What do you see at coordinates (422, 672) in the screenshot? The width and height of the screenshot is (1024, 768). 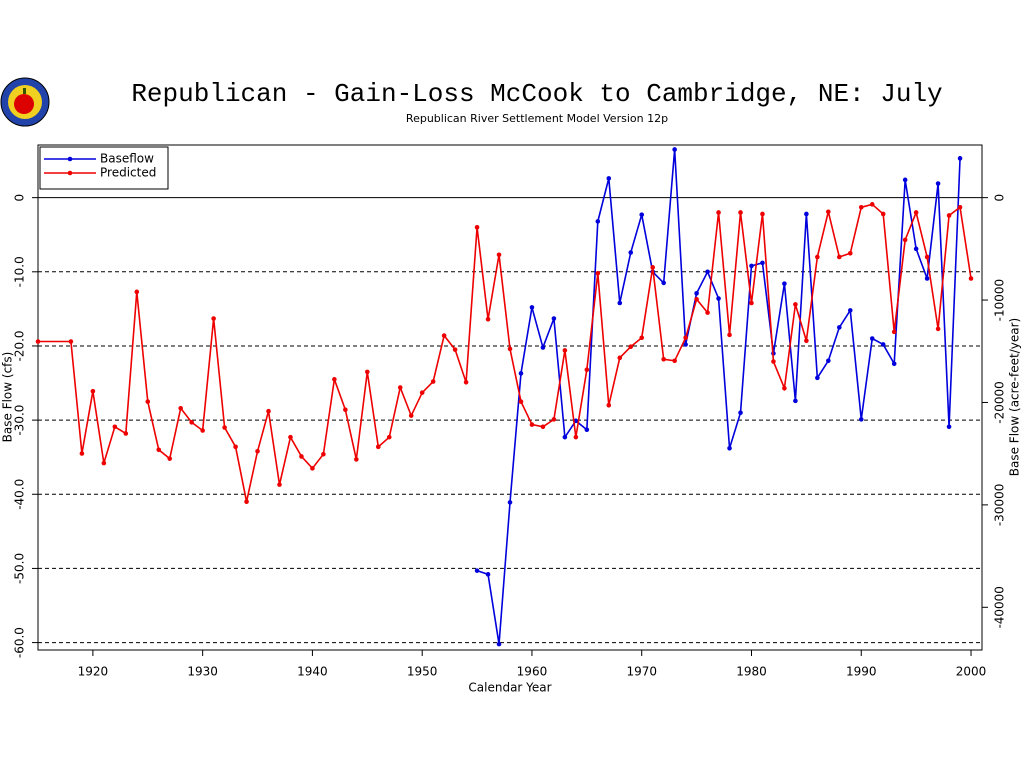 I see `x-tick-label: 1950` at bounding box center [422, 672].